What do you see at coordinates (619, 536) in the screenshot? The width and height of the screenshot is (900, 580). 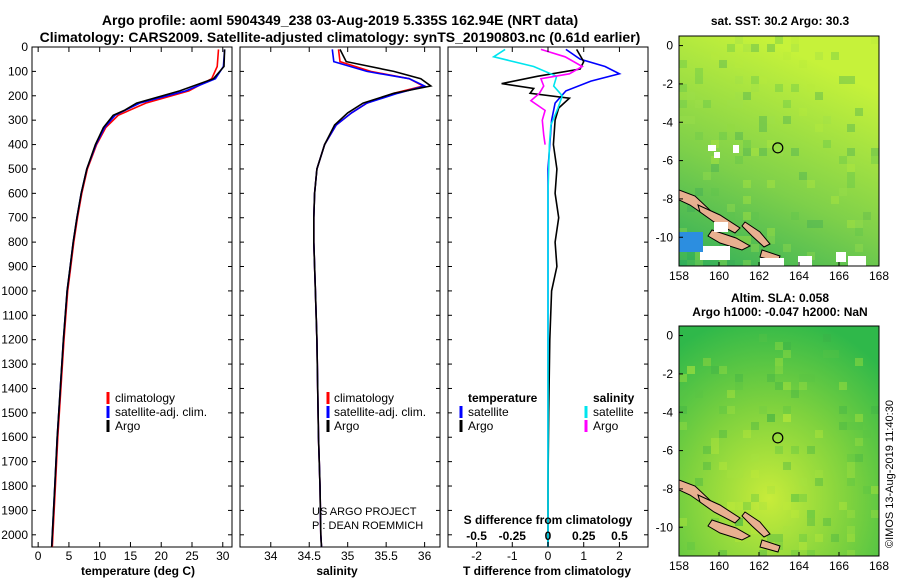 I see `s-tick-label: 0.5` at bounding box center [619, 536].